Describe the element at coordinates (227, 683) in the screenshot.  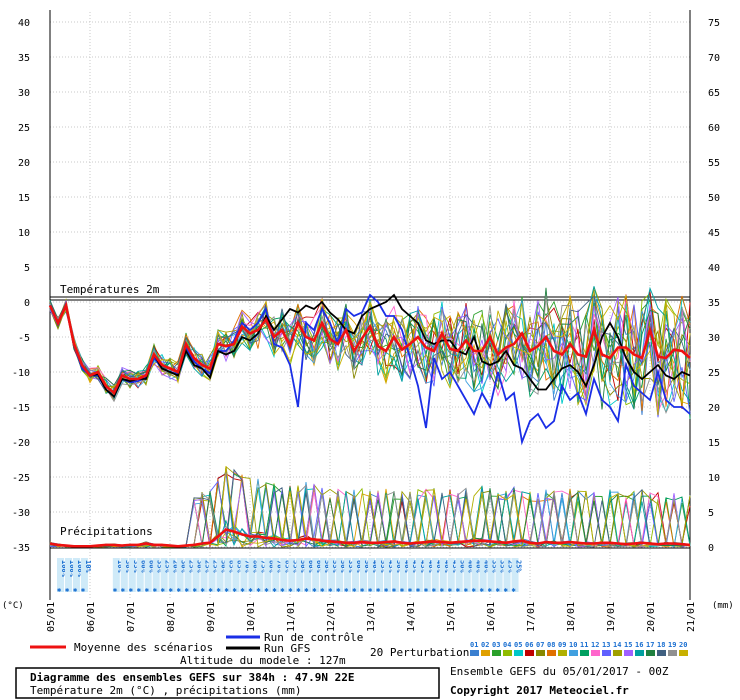
I see `title-box` at that location.